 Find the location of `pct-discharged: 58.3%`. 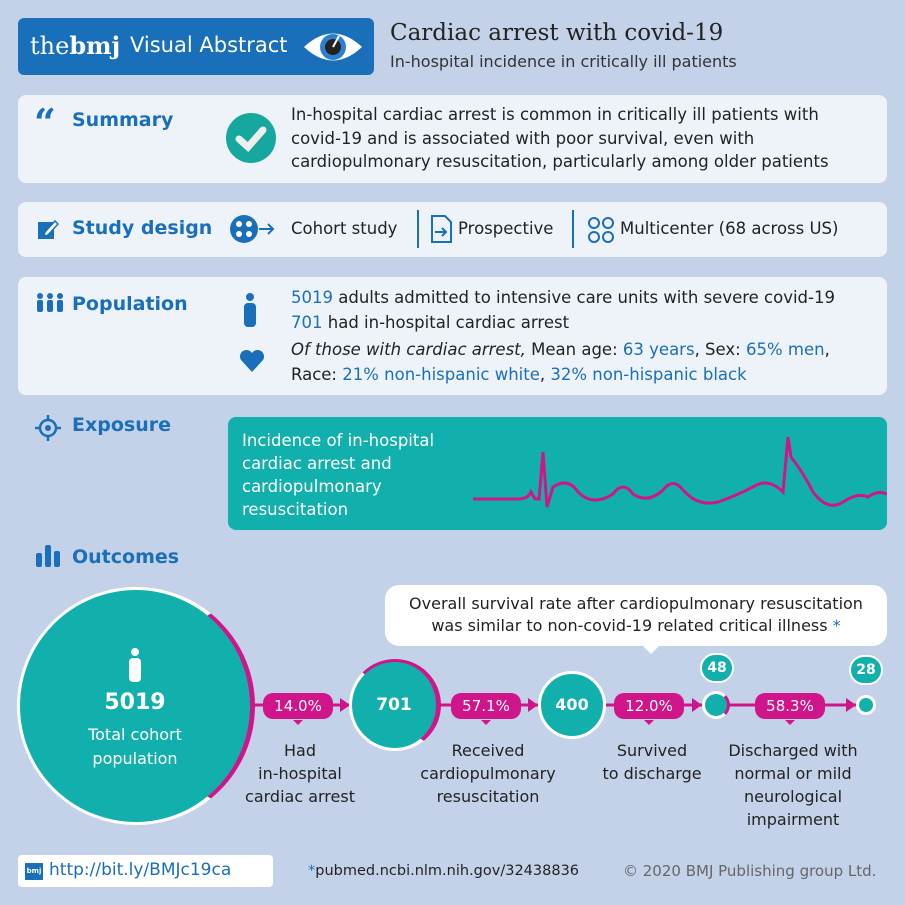

pct-discharged: 58.3% is located at coordinates (790, 709).